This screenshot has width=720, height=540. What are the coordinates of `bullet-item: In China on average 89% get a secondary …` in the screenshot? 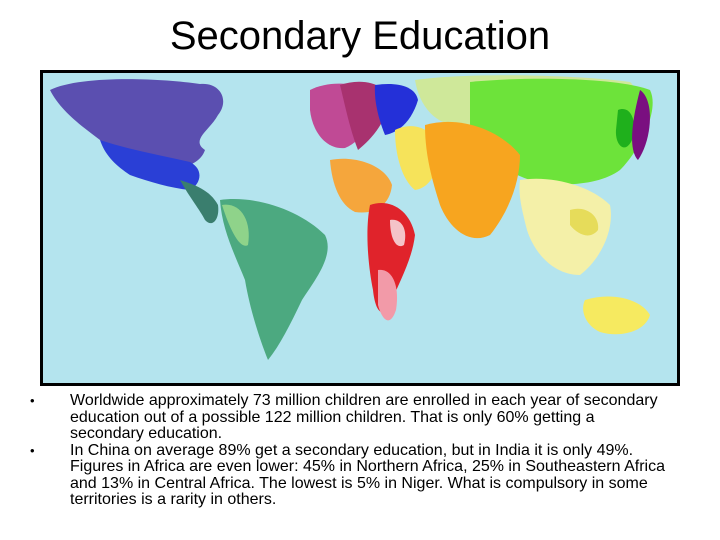 It's located at (350, 475).